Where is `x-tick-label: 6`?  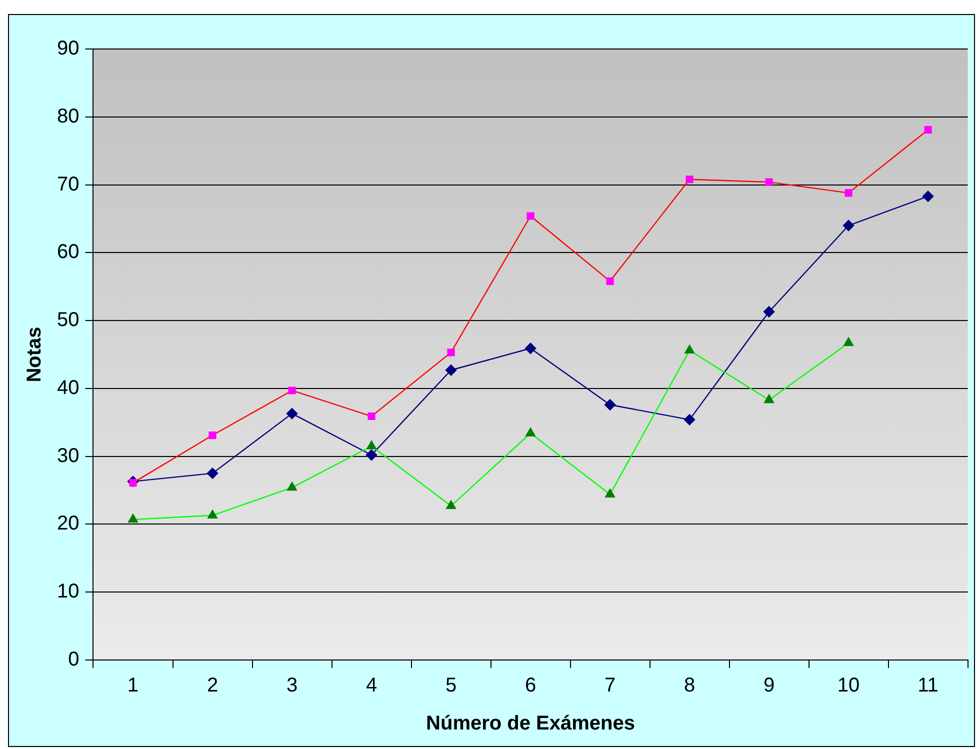 x-tick-label: 6 is located at coordinates (530, 685).